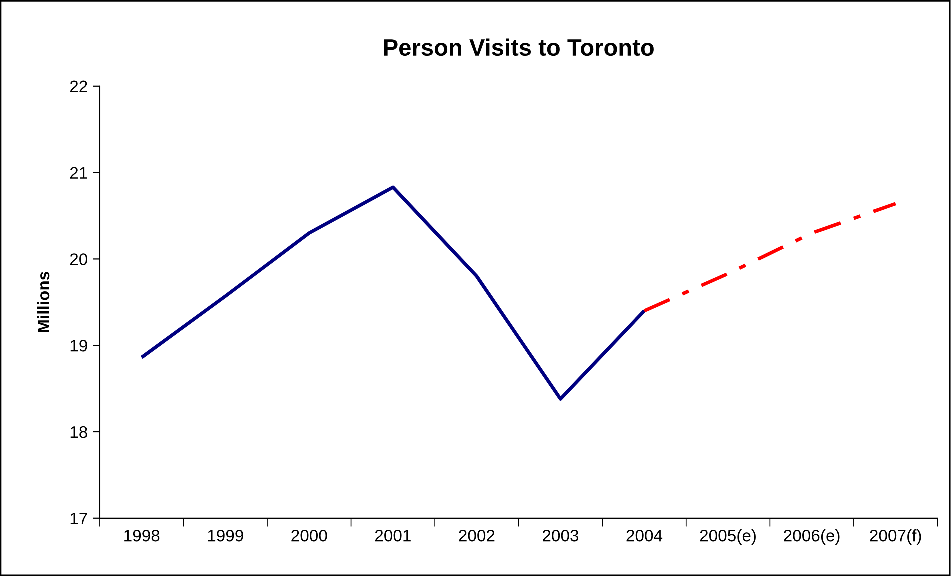  Describe the element at coordinates (142, 536) in the screenshot. I see `x-tick-label: 1998` at that location.